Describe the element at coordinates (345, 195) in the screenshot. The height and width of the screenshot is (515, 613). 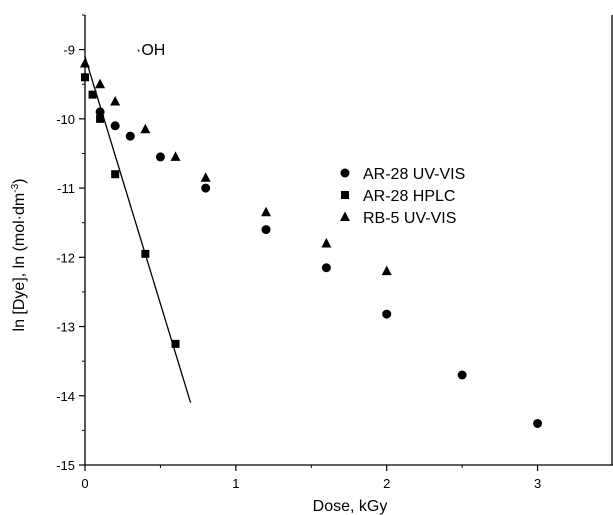
I see `legend-square-marker` at that location.